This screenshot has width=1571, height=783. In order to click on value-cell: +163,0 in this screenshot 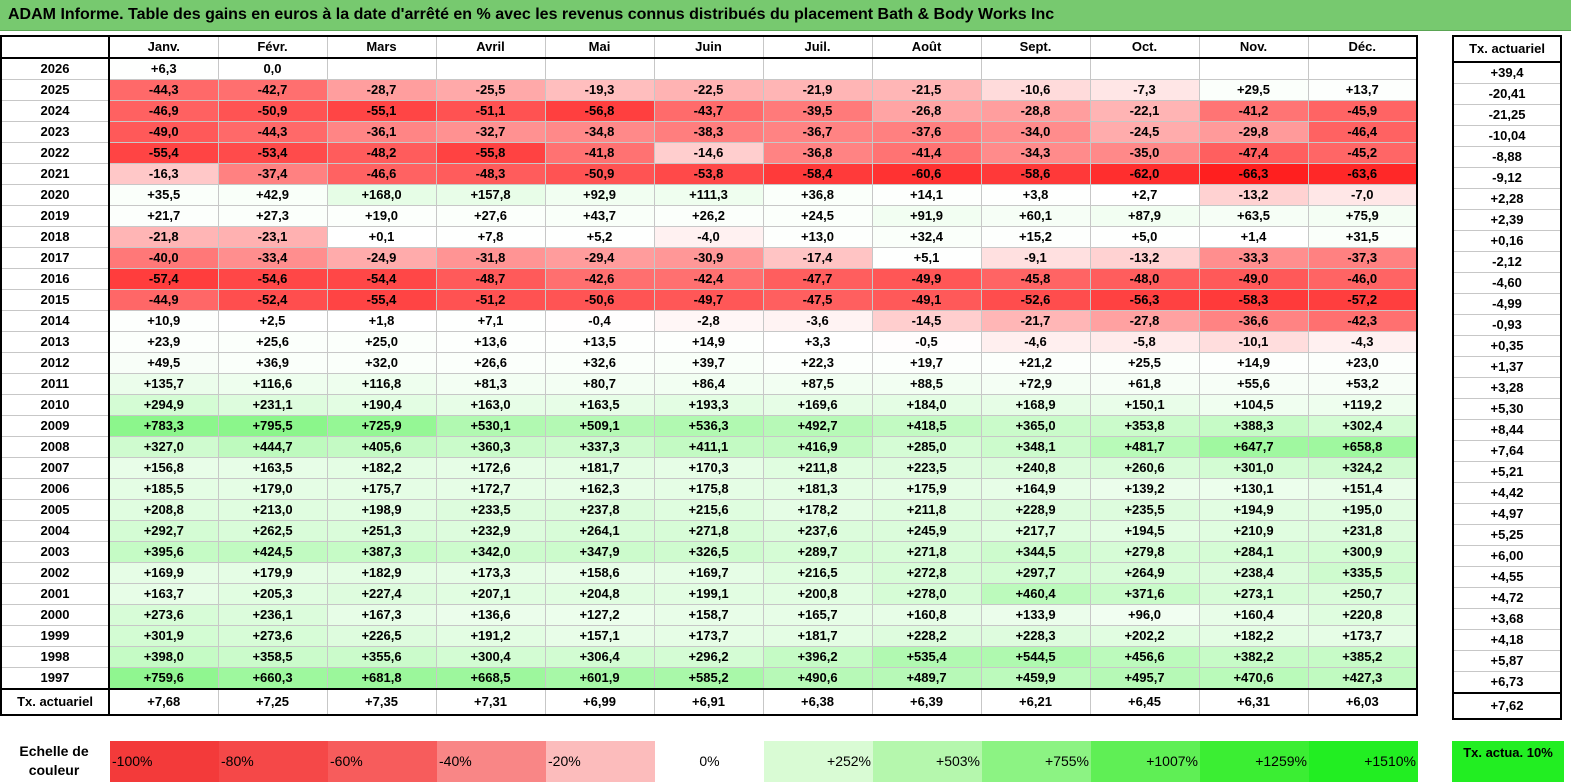, I will do `click(490, 405)`.